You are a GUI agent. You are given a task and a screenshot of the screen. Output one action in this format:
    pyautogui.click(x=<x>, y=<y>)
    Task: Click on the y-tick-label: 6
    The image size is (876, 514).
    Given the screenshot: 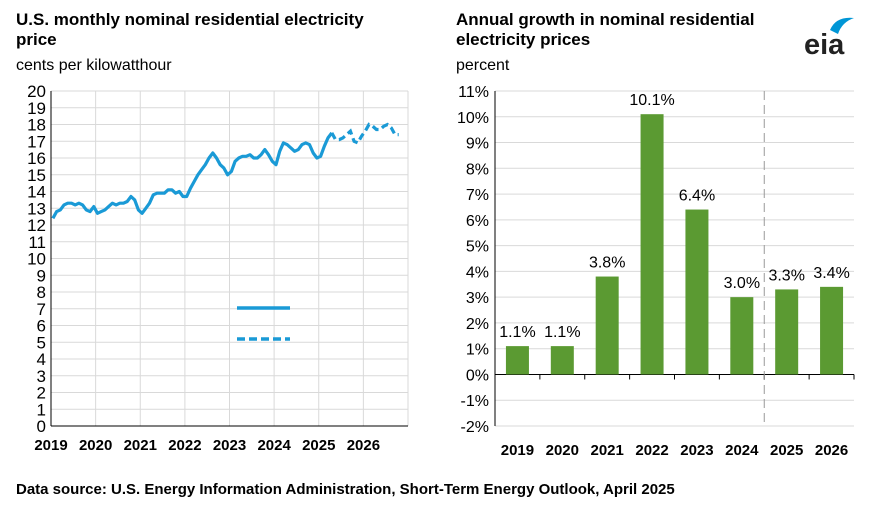 What is the action you would take?
    pyautogui.click(x=41, y=326)
    